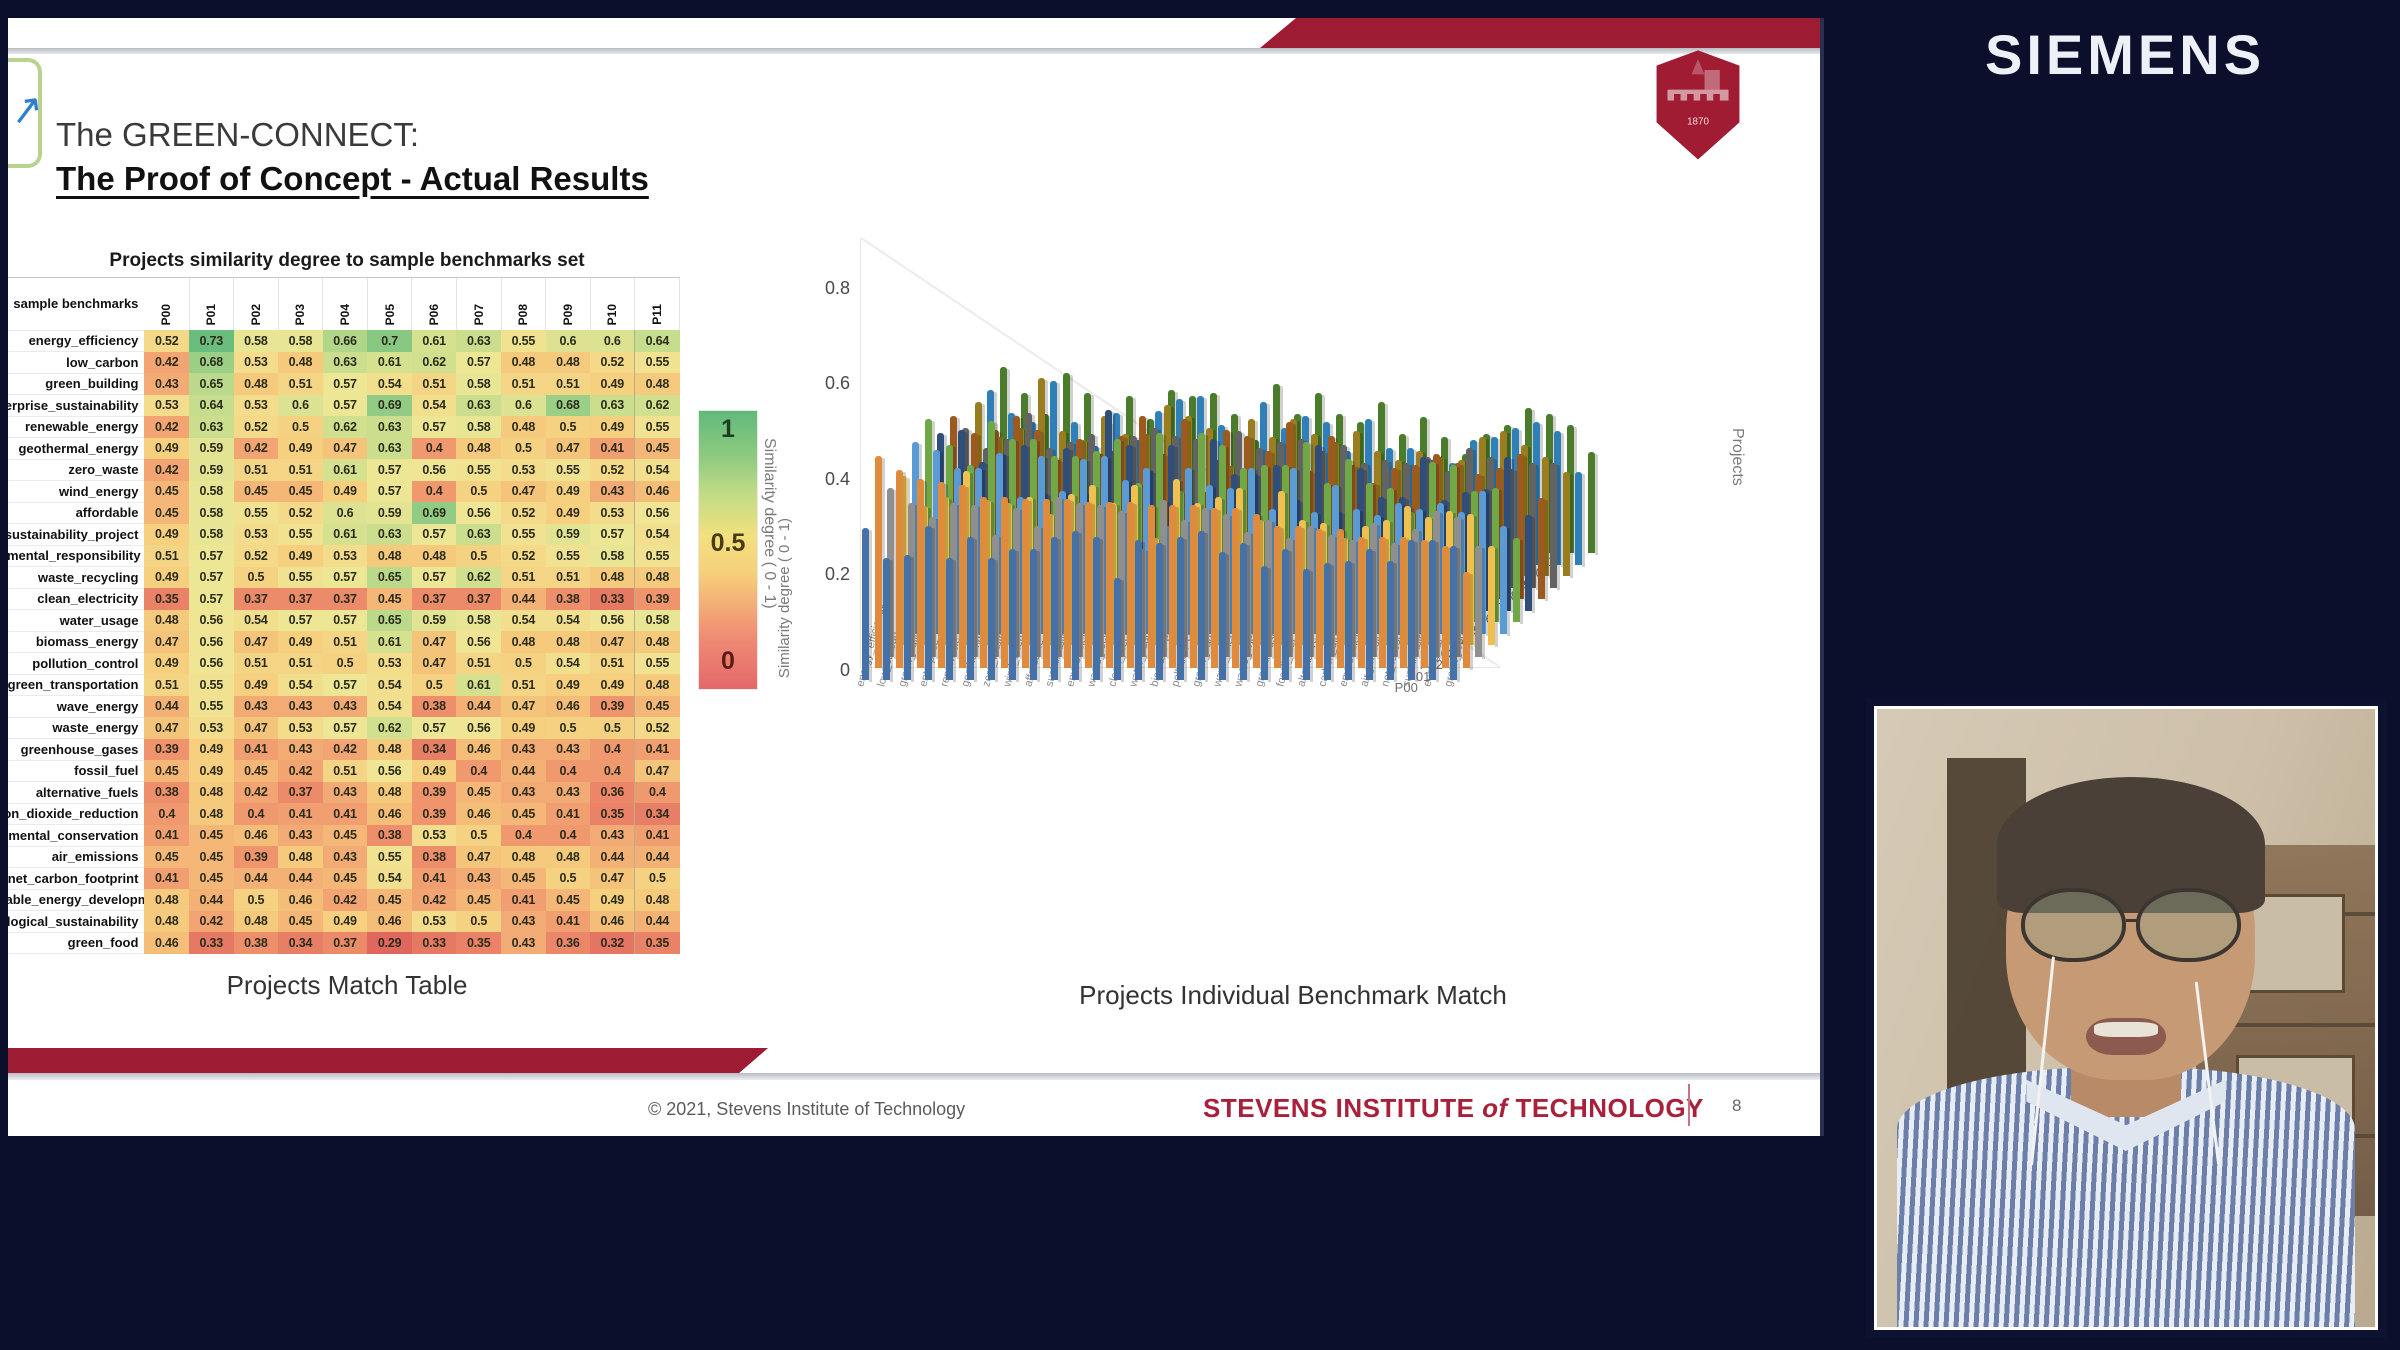  Describe the element at coordinates (914, 1076) in the screenshot. I see `footer-grey-rule` at that location.